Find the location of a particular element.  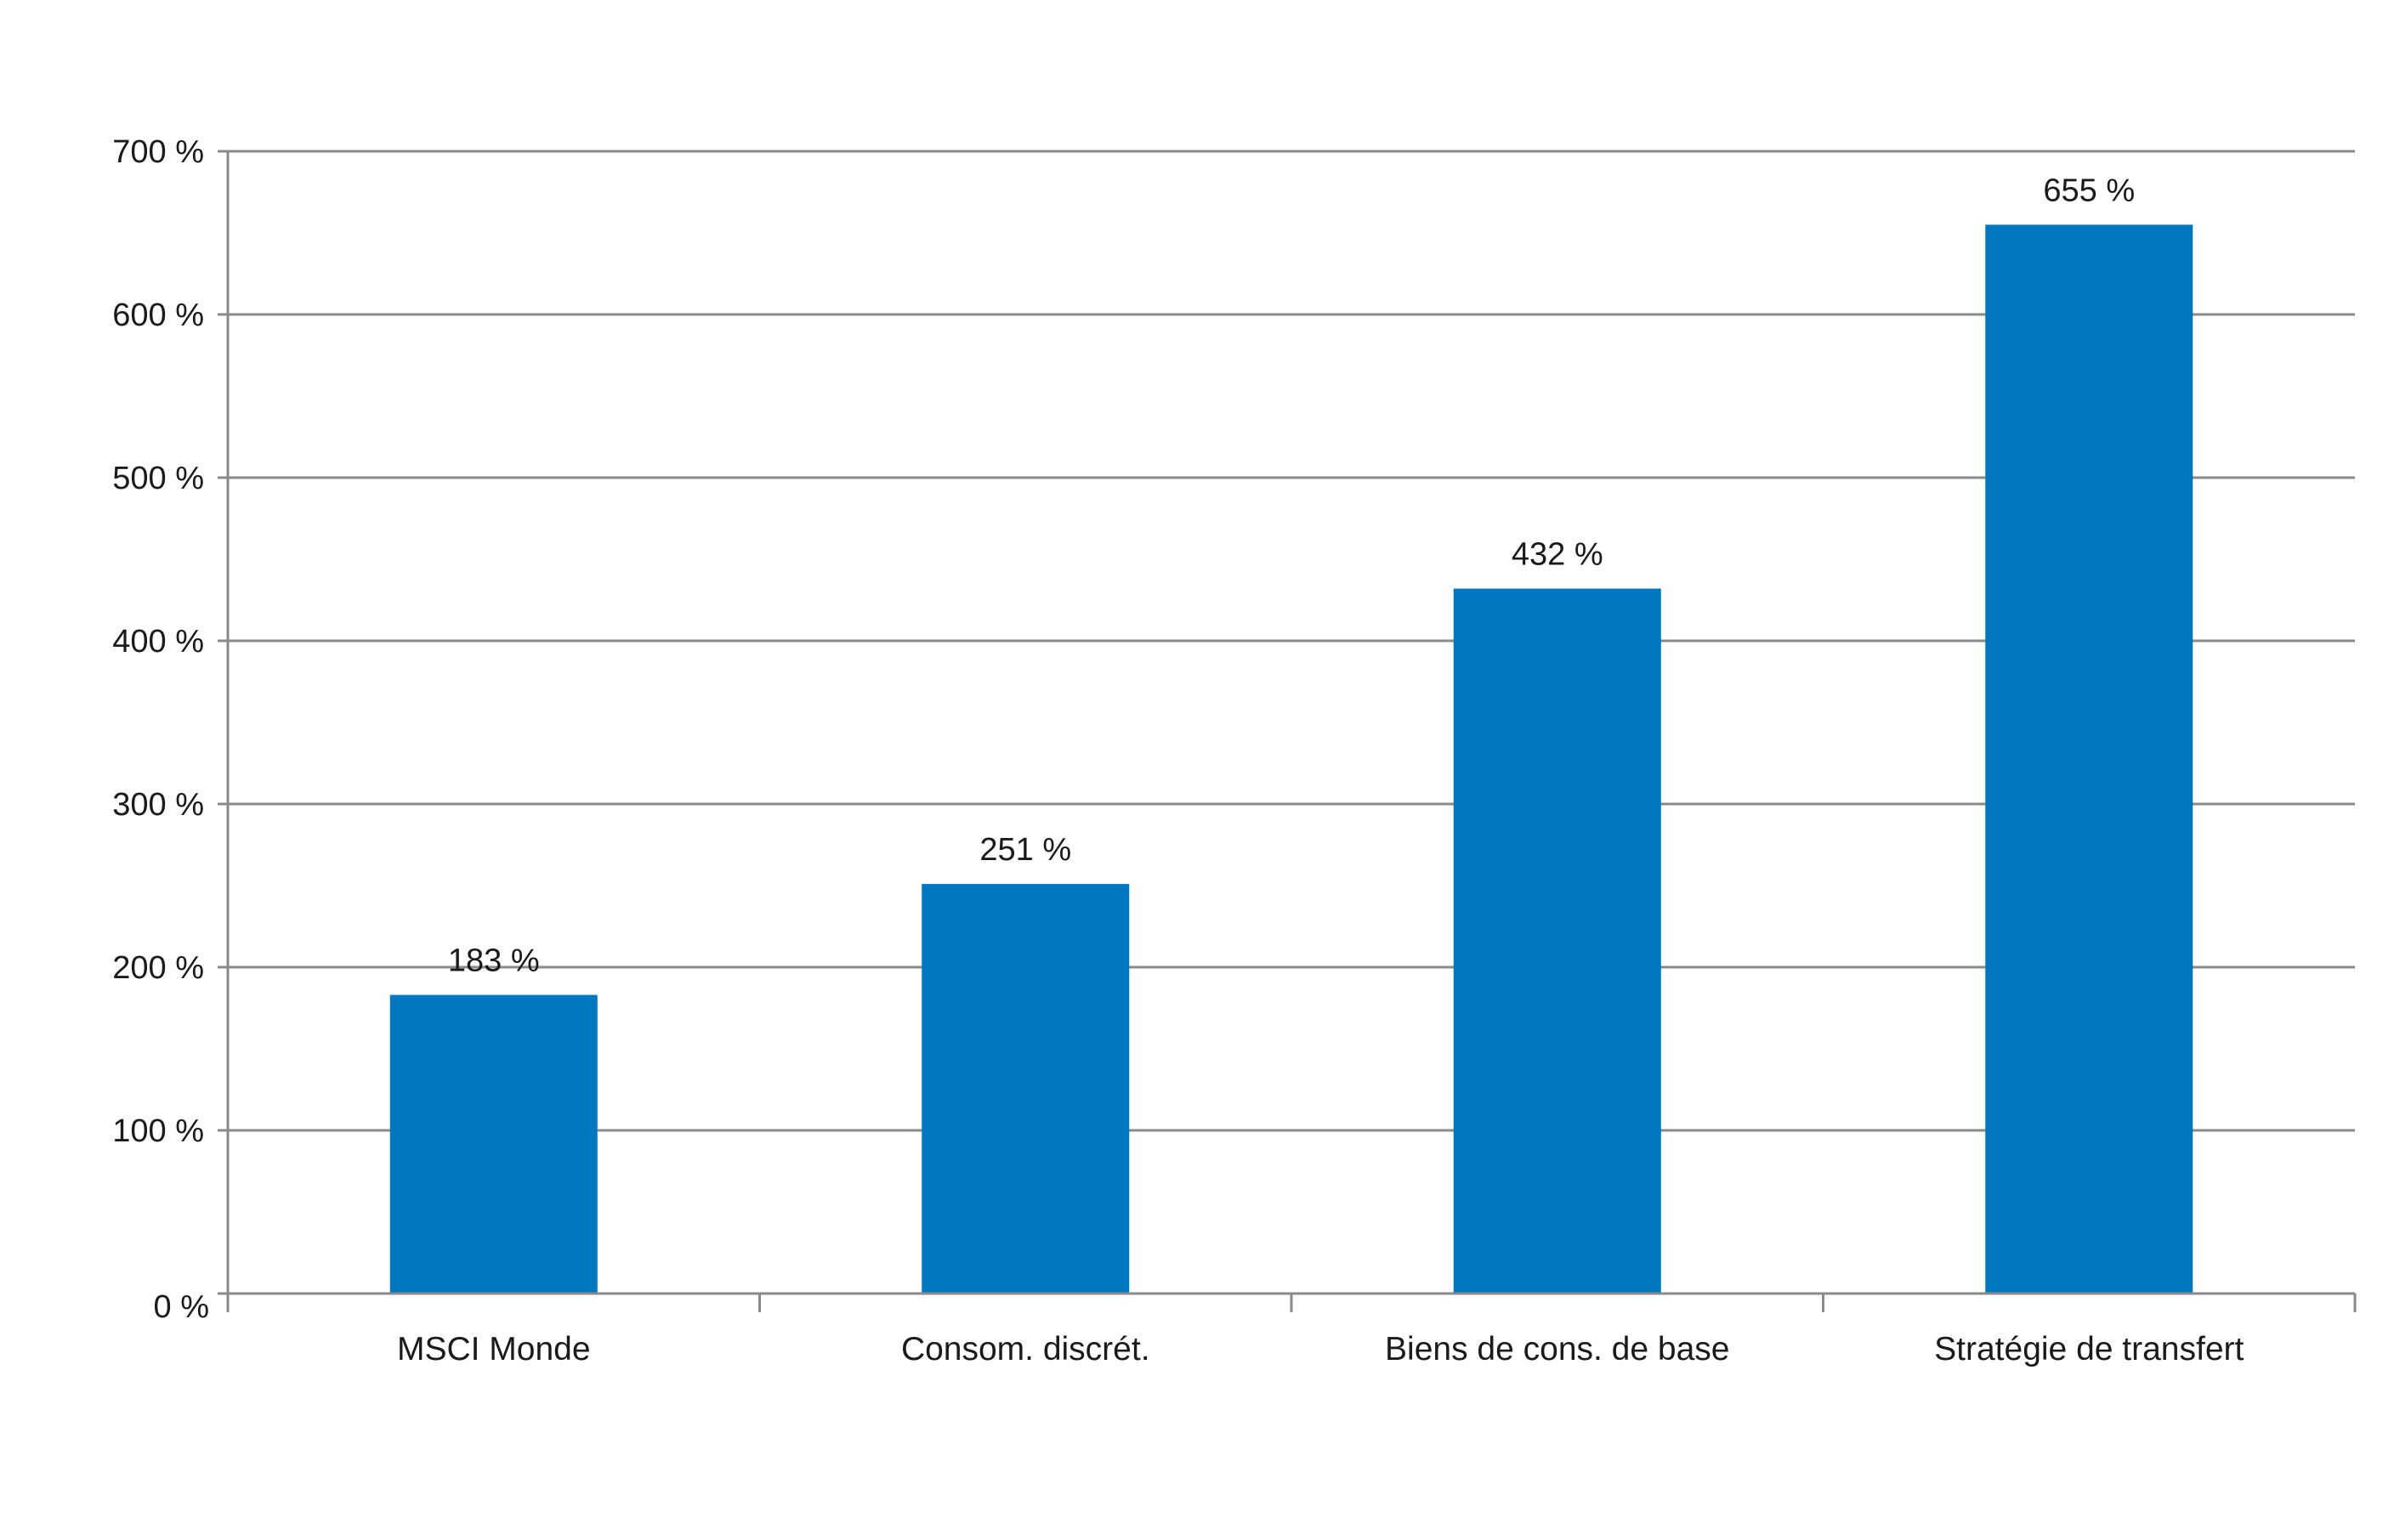

y-tick-label: 500 % is located at coordinates (158, 478).